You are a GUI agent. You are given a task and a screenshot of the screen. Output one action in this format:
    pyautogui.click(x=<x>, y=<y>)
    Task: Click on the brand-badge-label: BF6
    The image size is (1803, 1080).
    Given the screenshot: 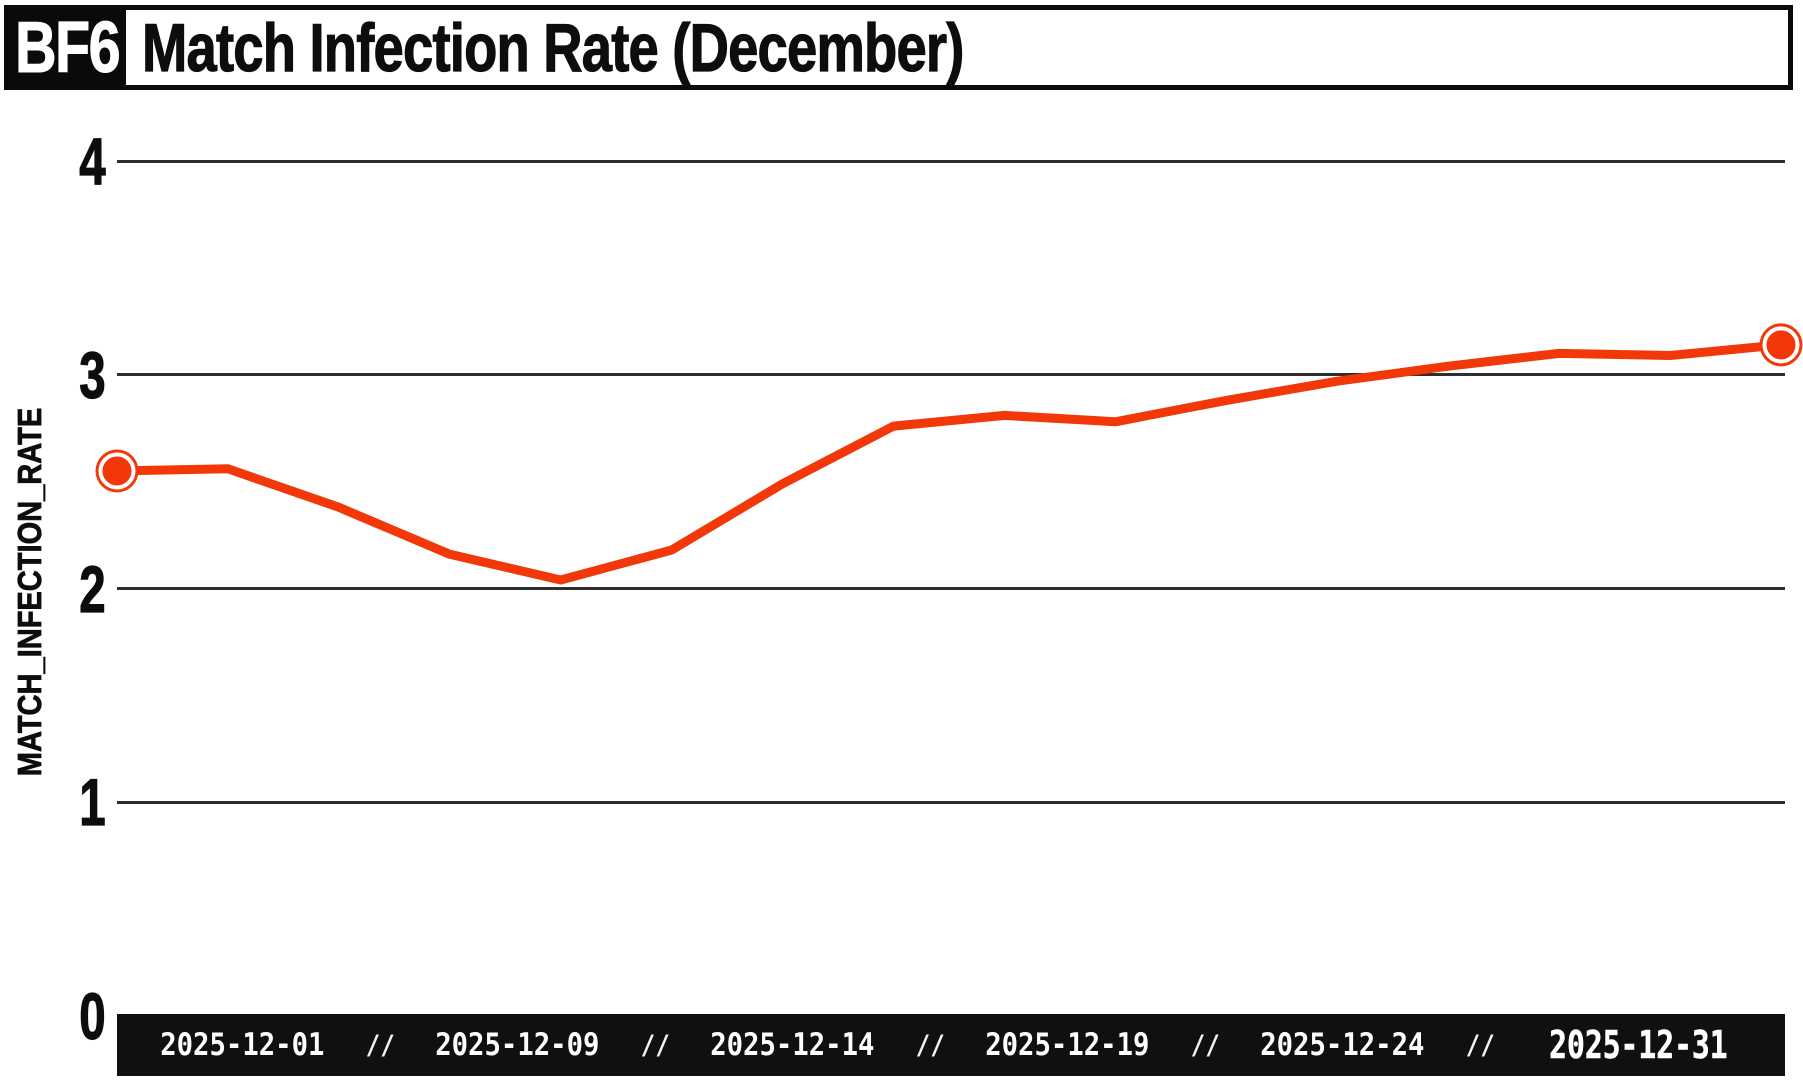 What is the action you would take?
    pyautogui.click(x=68, y=47)
    